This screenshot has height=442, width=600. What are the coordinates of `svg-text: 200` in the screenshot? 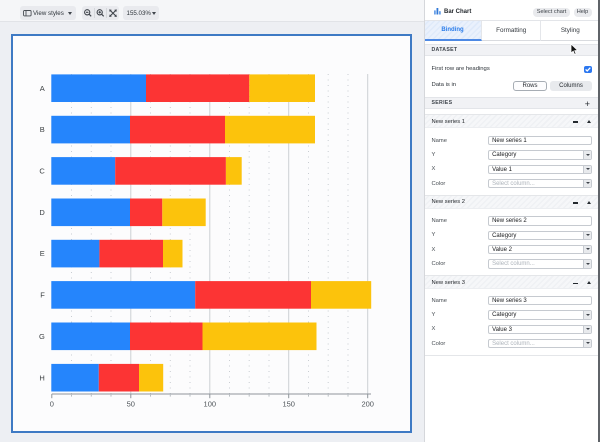 It's located at (367, 404).